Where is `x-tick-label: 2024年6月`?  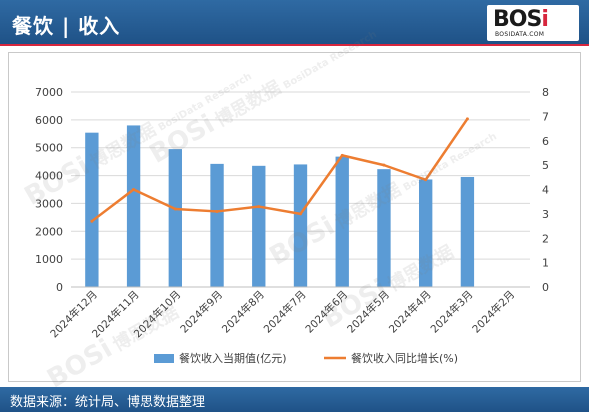
x-tick-label: 2024年6月 is located at coordinates (327, 312).